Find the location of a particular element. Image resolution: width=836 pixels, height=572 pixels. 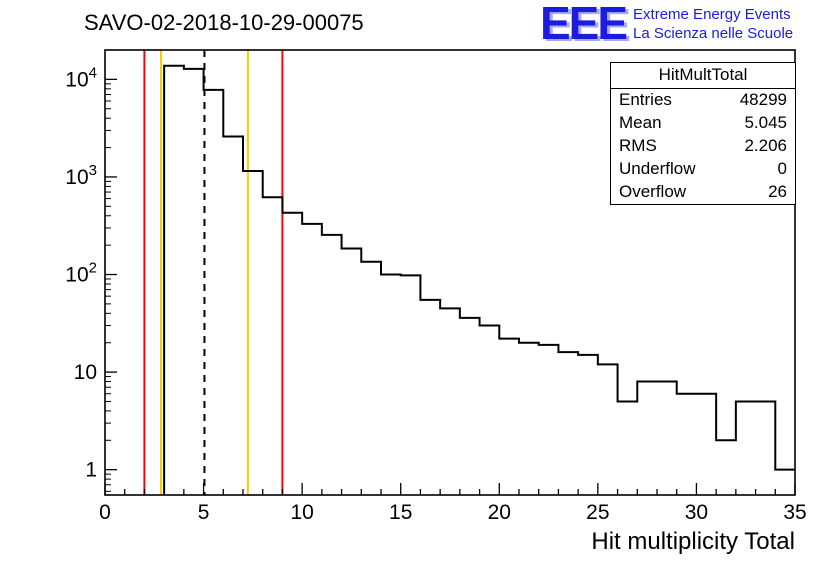

stats-row: Underflow 0 is located at coordinates (703, 169).